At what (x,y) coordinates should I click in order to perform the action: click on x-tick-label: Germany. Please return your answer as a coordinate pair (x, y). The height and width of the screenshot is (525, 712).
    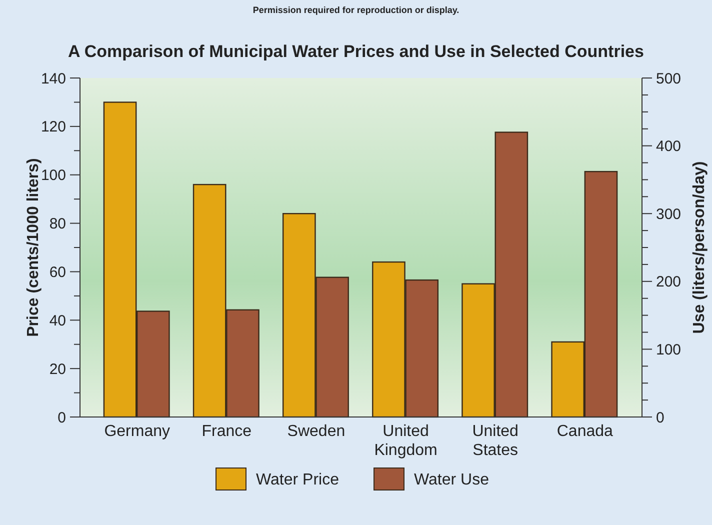
    Looking at the image, I should click on (137, 431).